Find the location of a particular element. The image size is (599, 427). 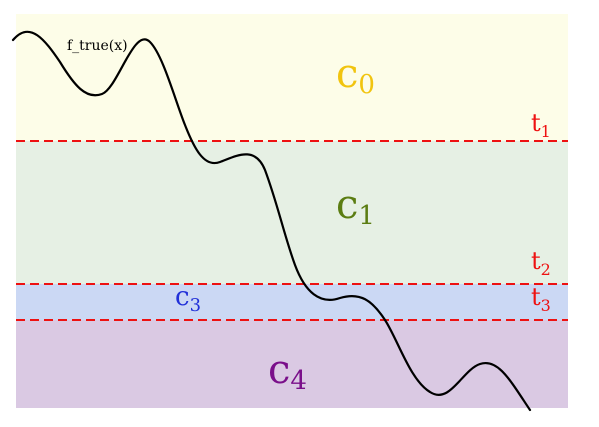

band-label-c3: c3 is located at coordinates (188, 299).